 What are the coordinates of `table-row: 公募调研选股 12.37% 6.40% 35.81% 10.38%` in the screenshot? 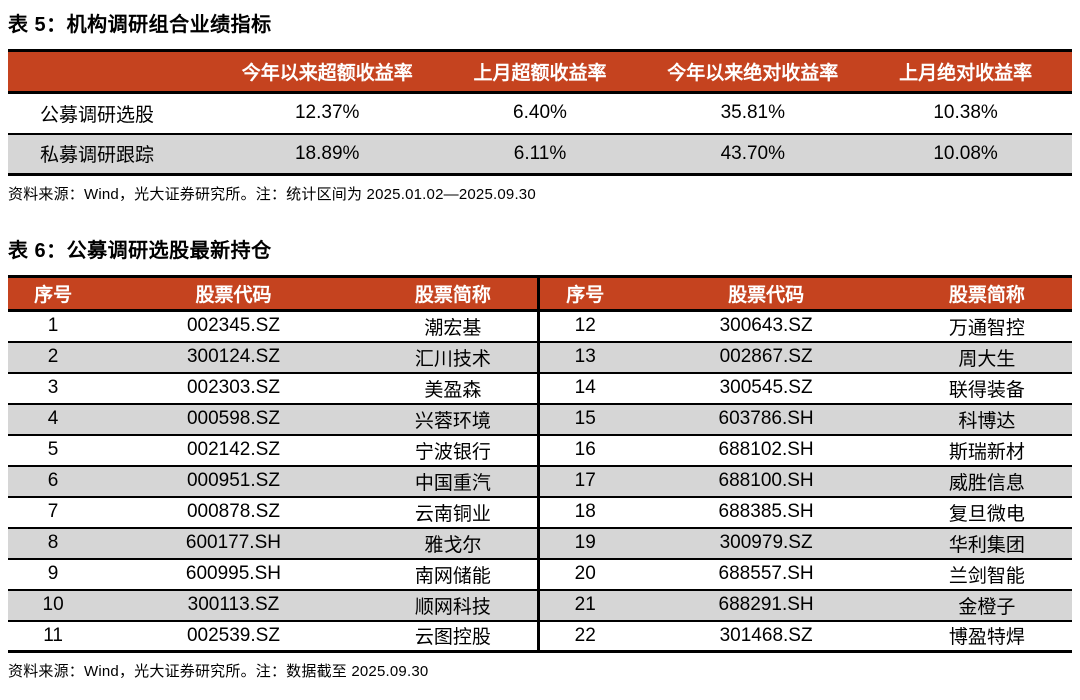 It's located at (540, 113).